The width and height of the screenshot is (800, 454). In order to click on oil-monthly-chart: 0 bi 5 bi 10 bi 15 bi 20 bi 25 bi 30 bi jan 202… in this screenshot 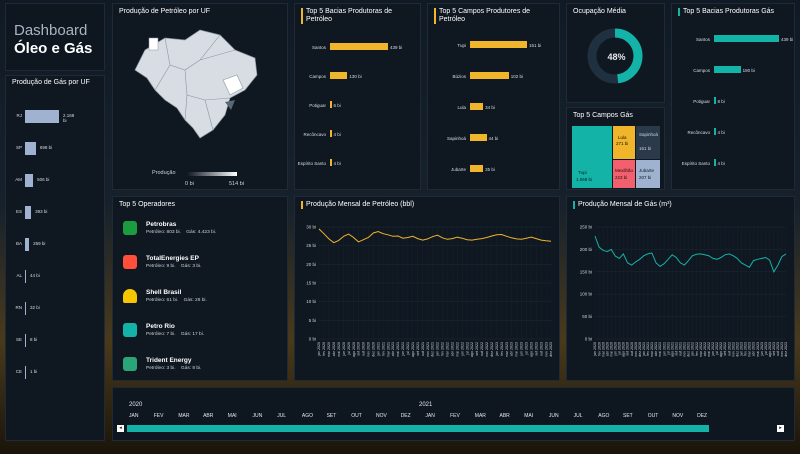, I will do `click(428, 295)`.